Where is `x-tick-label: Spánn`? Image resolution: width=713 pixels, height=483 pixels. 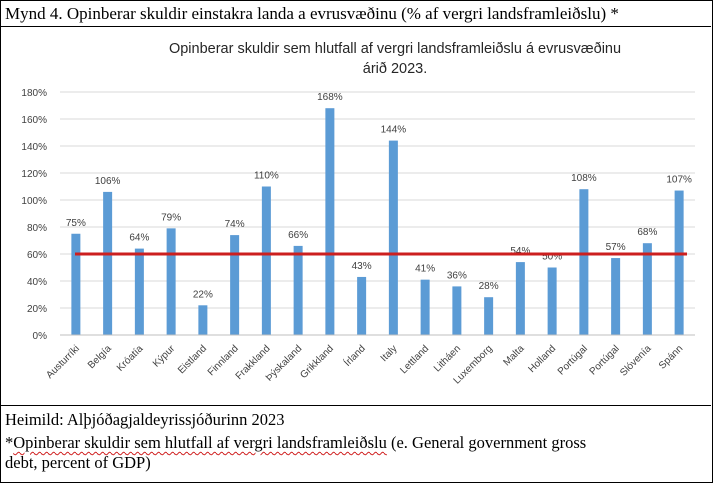 x-tick-label: Spánn is located at coordinates (671, 357).